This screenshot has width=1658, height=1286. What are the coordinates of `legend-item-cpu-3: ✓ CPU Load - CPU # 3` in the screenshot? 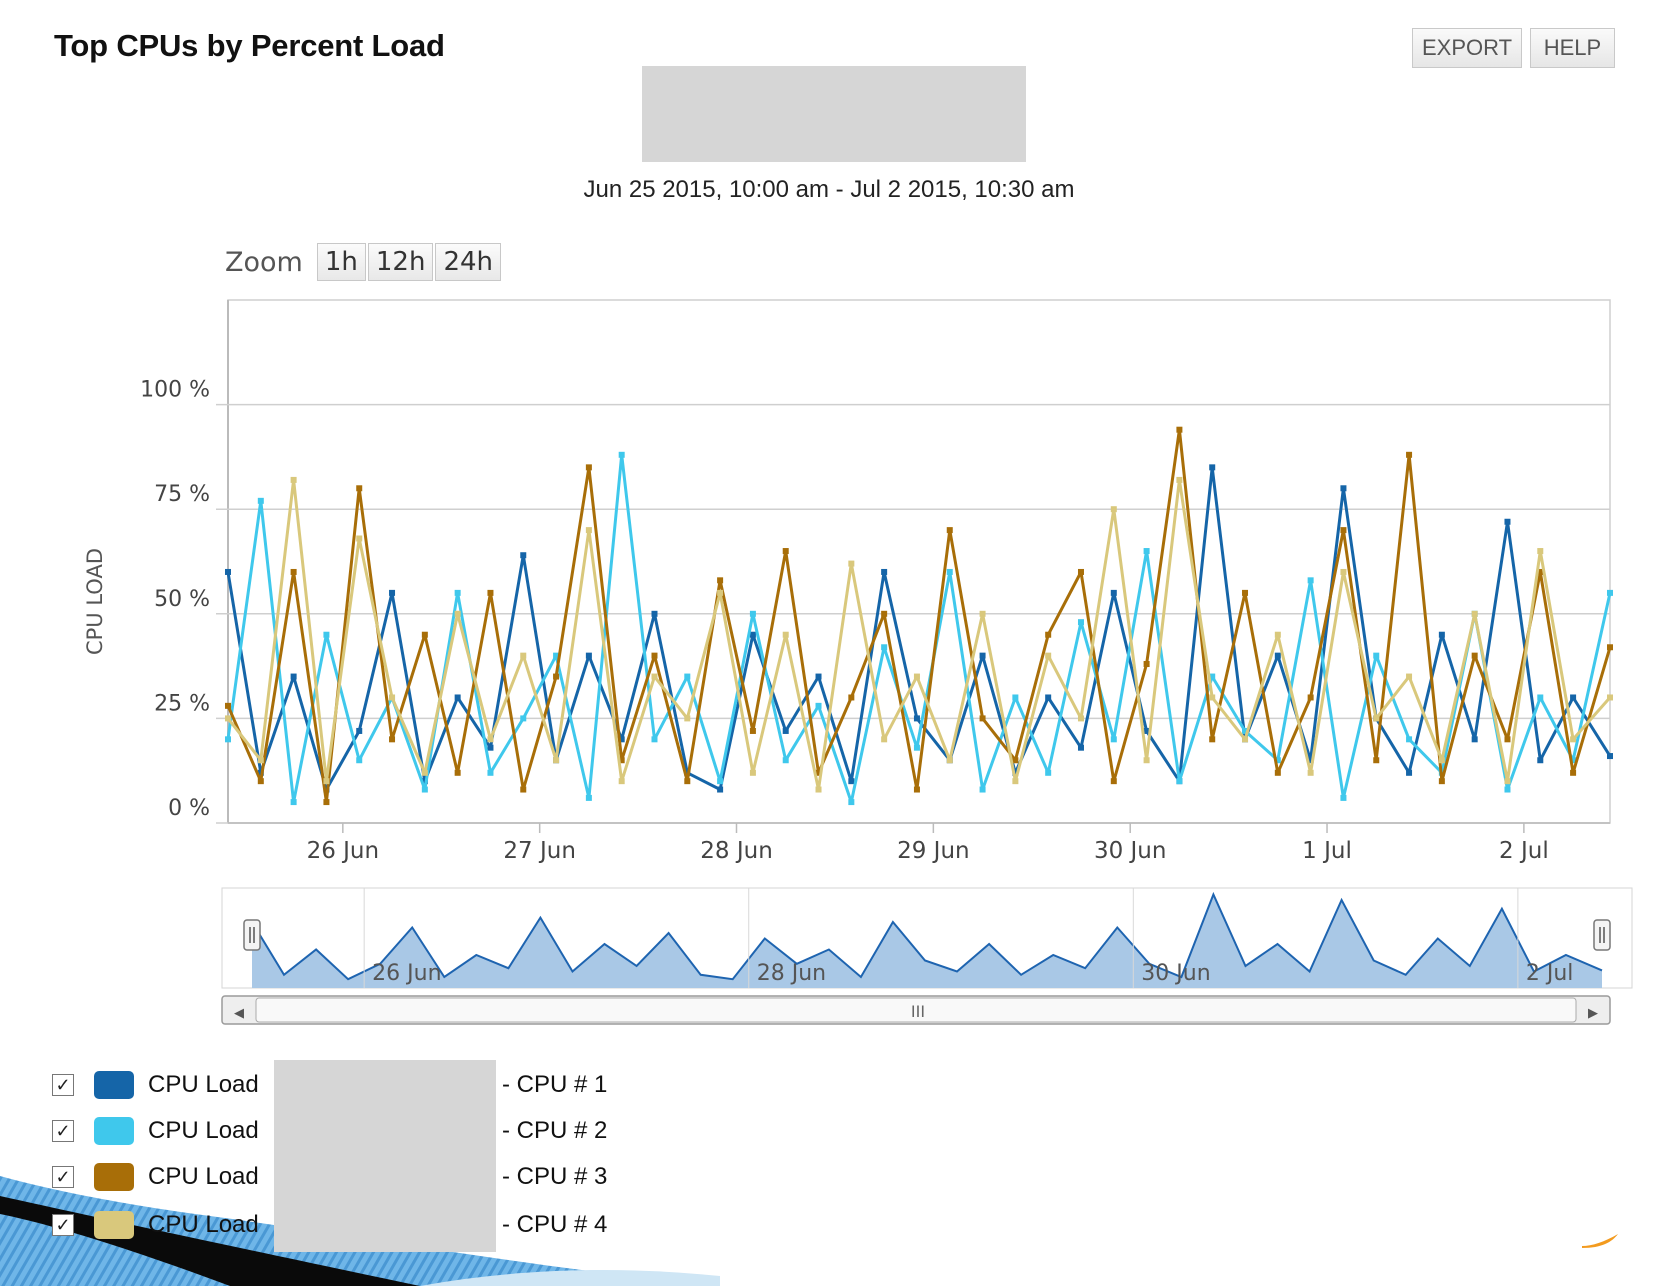 It's located at (362, 1177).